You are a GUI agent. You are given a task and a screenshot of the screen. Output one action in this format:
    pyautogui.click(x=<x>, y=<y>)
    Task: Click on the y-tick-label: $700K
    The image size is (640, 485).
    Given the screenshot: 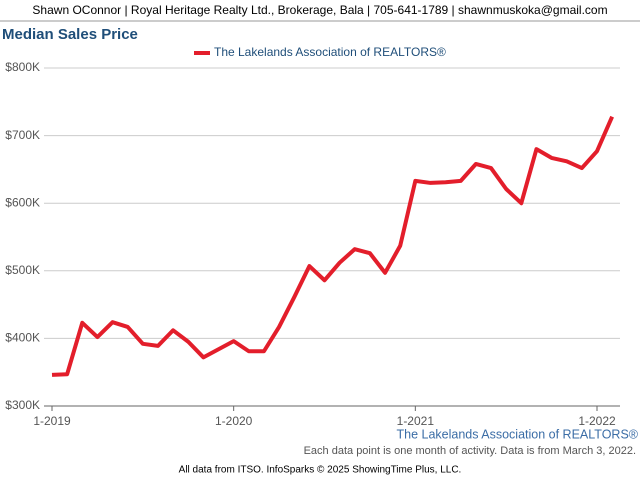 What is the action you would take?
    pyautogui.click(x=22, y=135)
    